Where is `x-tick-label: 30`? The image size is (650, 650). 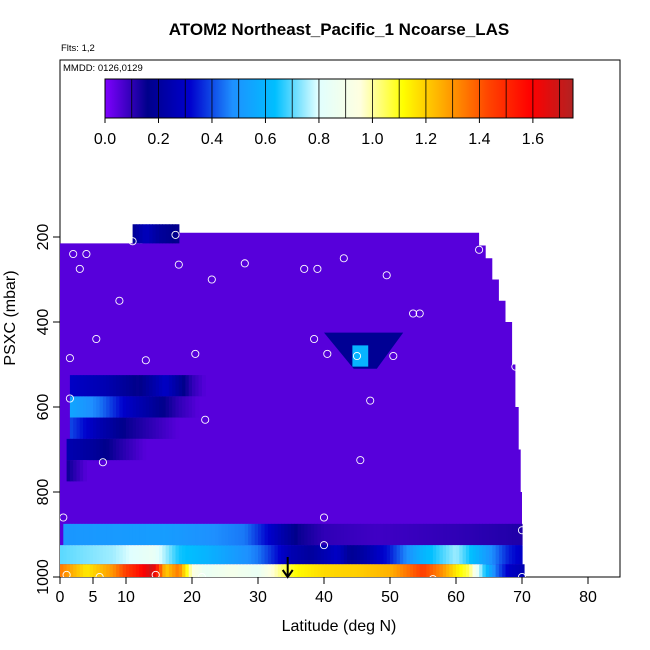
x-tick-label: 30 is located at coordinates (258, 597).